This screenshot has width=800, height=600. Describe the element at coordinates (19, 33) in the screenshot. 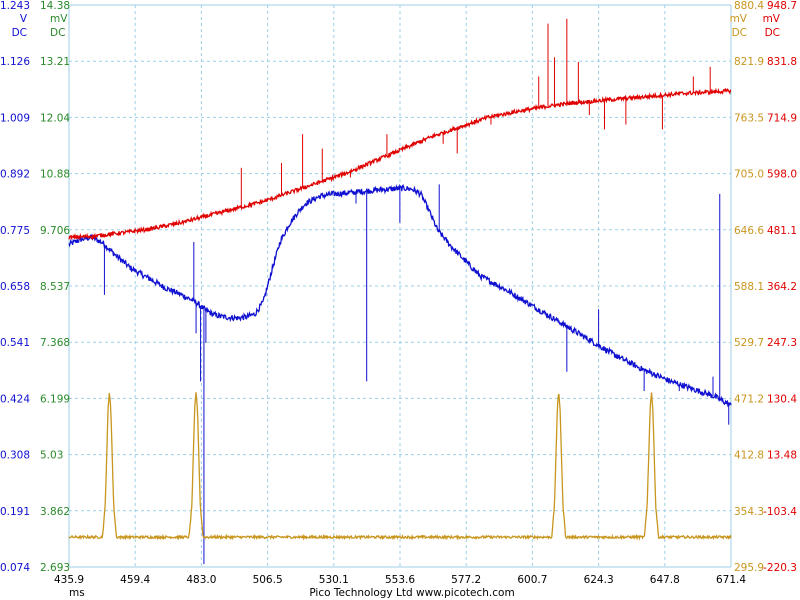

I see `coupling-label-a: DC` at that location.